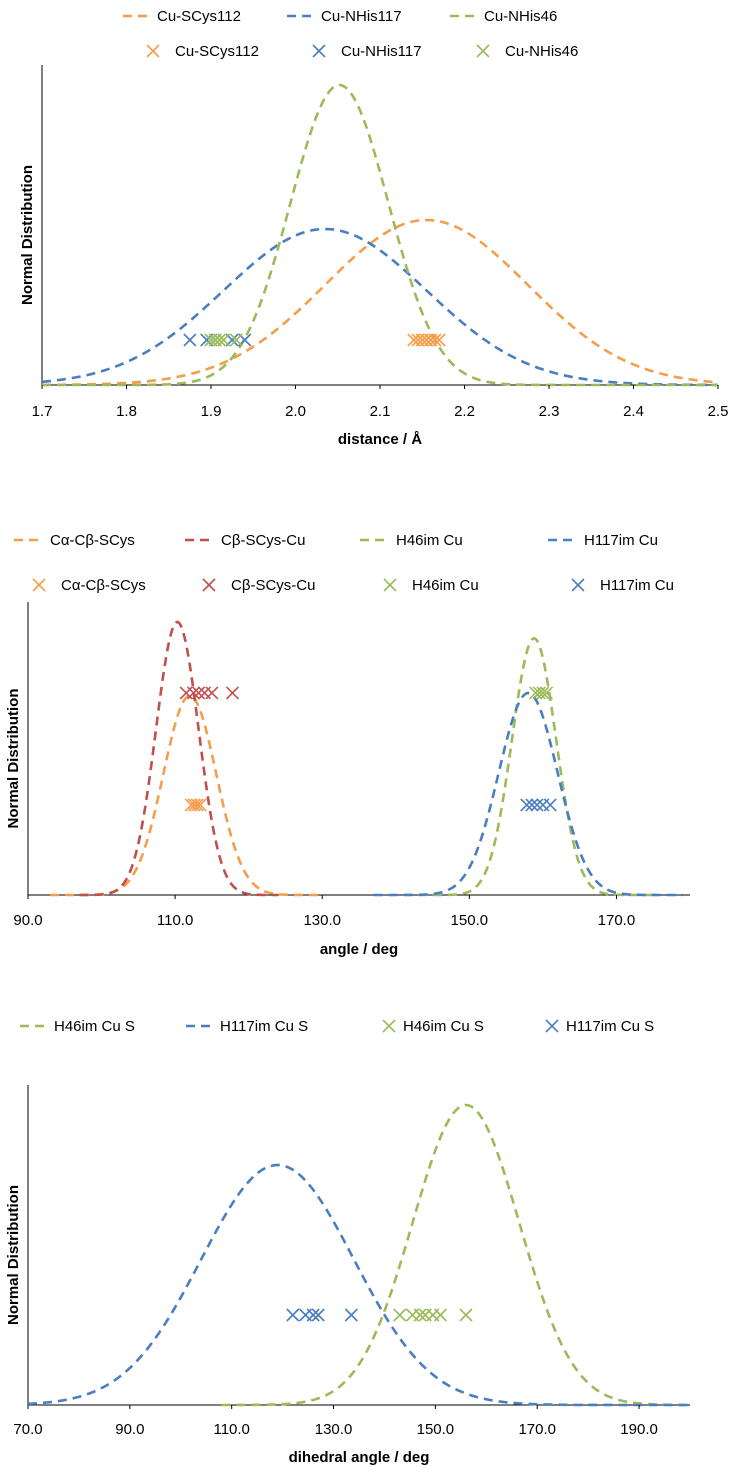 The width and height of the screenshot is (735, 1468). Describe the element at coordinates (359, 1457) in the screenshot. I see `x-axis-label: dihedral angle / deg` at that location.